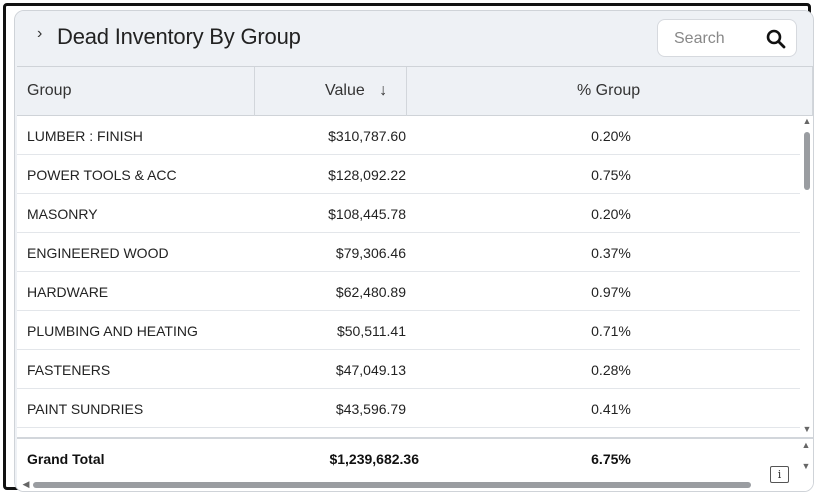  Describe the element at coordinates (807, 277) in the screenshot. I see `vertical-scrollbar: ▲ ▼` at that location.